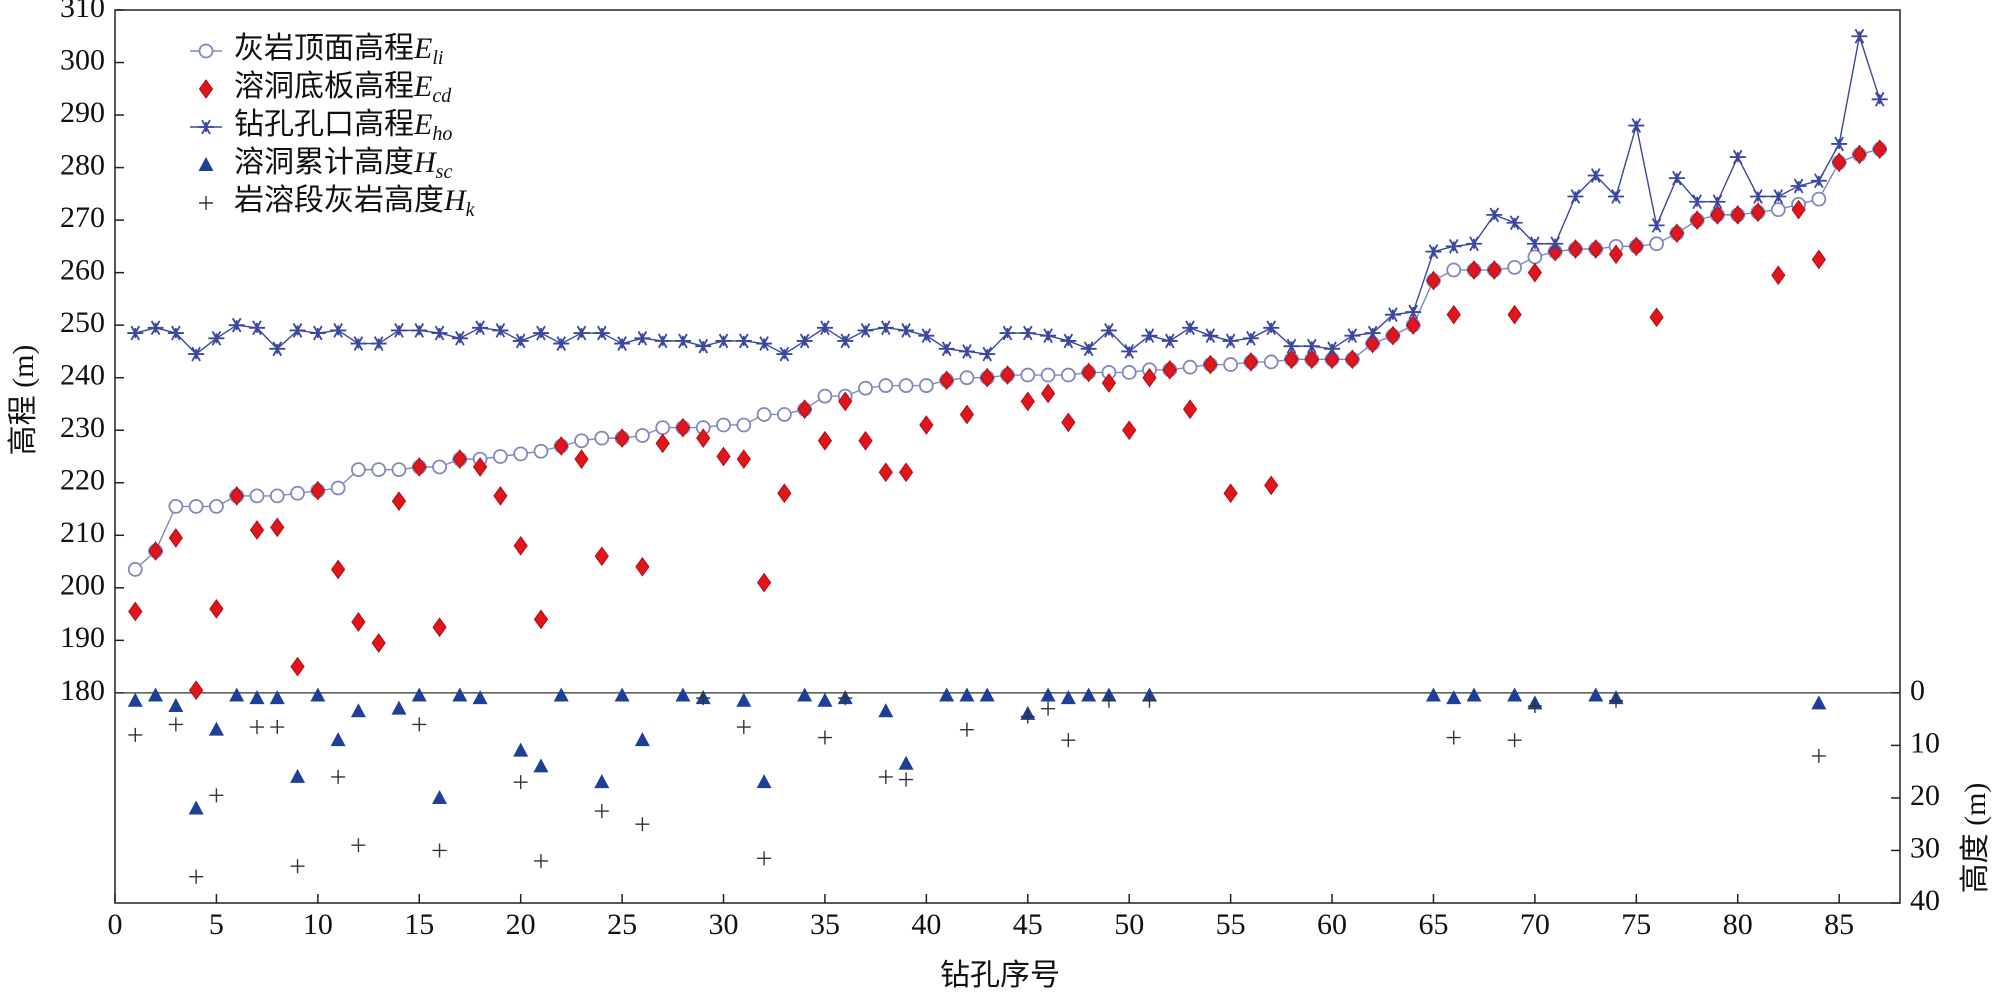 This screenshot has height=999, width=2000. What do you see at coordinates (1839, 924) in the screenshot?
I see `x-tick-label: 85` at bounding box center [1839, 924].